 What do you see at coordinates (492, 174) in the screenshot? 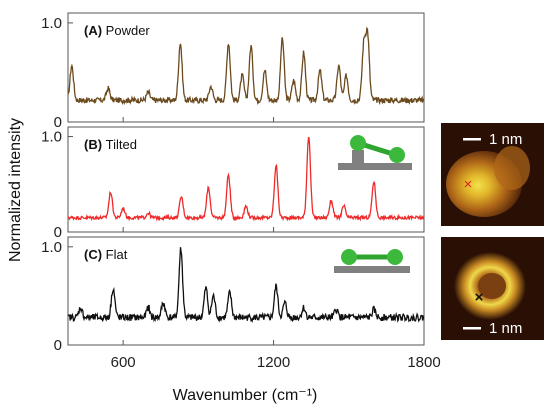
I see `stm-image-tilted: 1 nm ×` at bounding box center [492, 174].